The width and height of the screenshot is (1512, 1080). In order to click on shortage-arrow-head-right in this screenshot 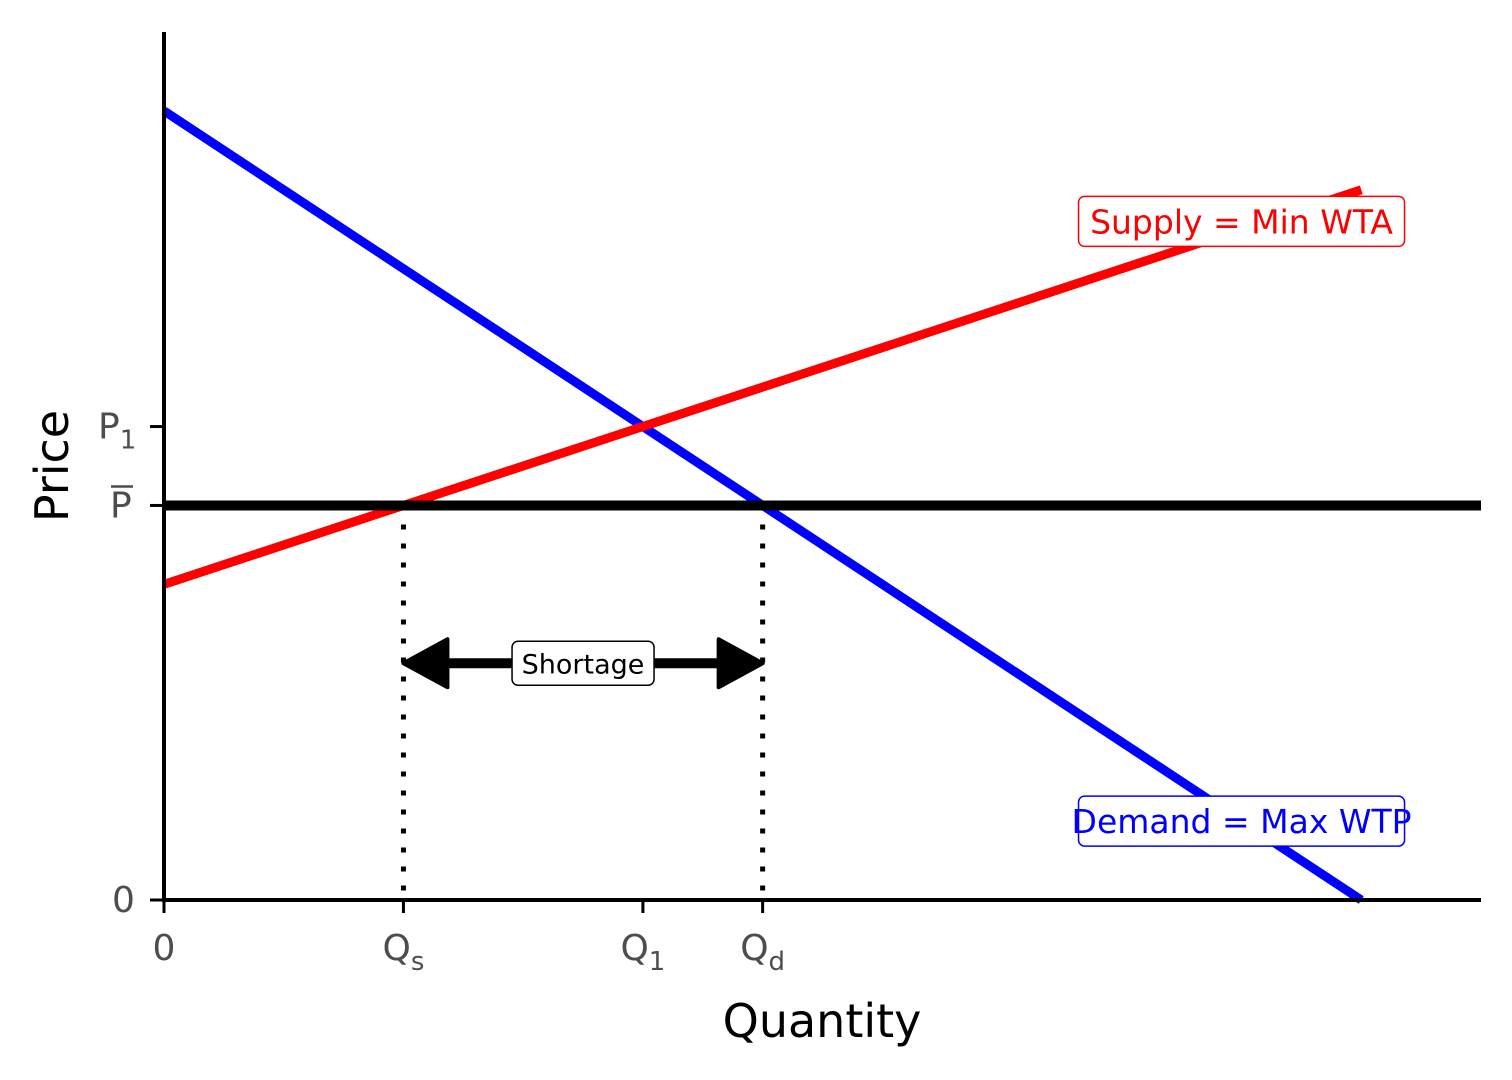, I will do `click(740, 663)`.